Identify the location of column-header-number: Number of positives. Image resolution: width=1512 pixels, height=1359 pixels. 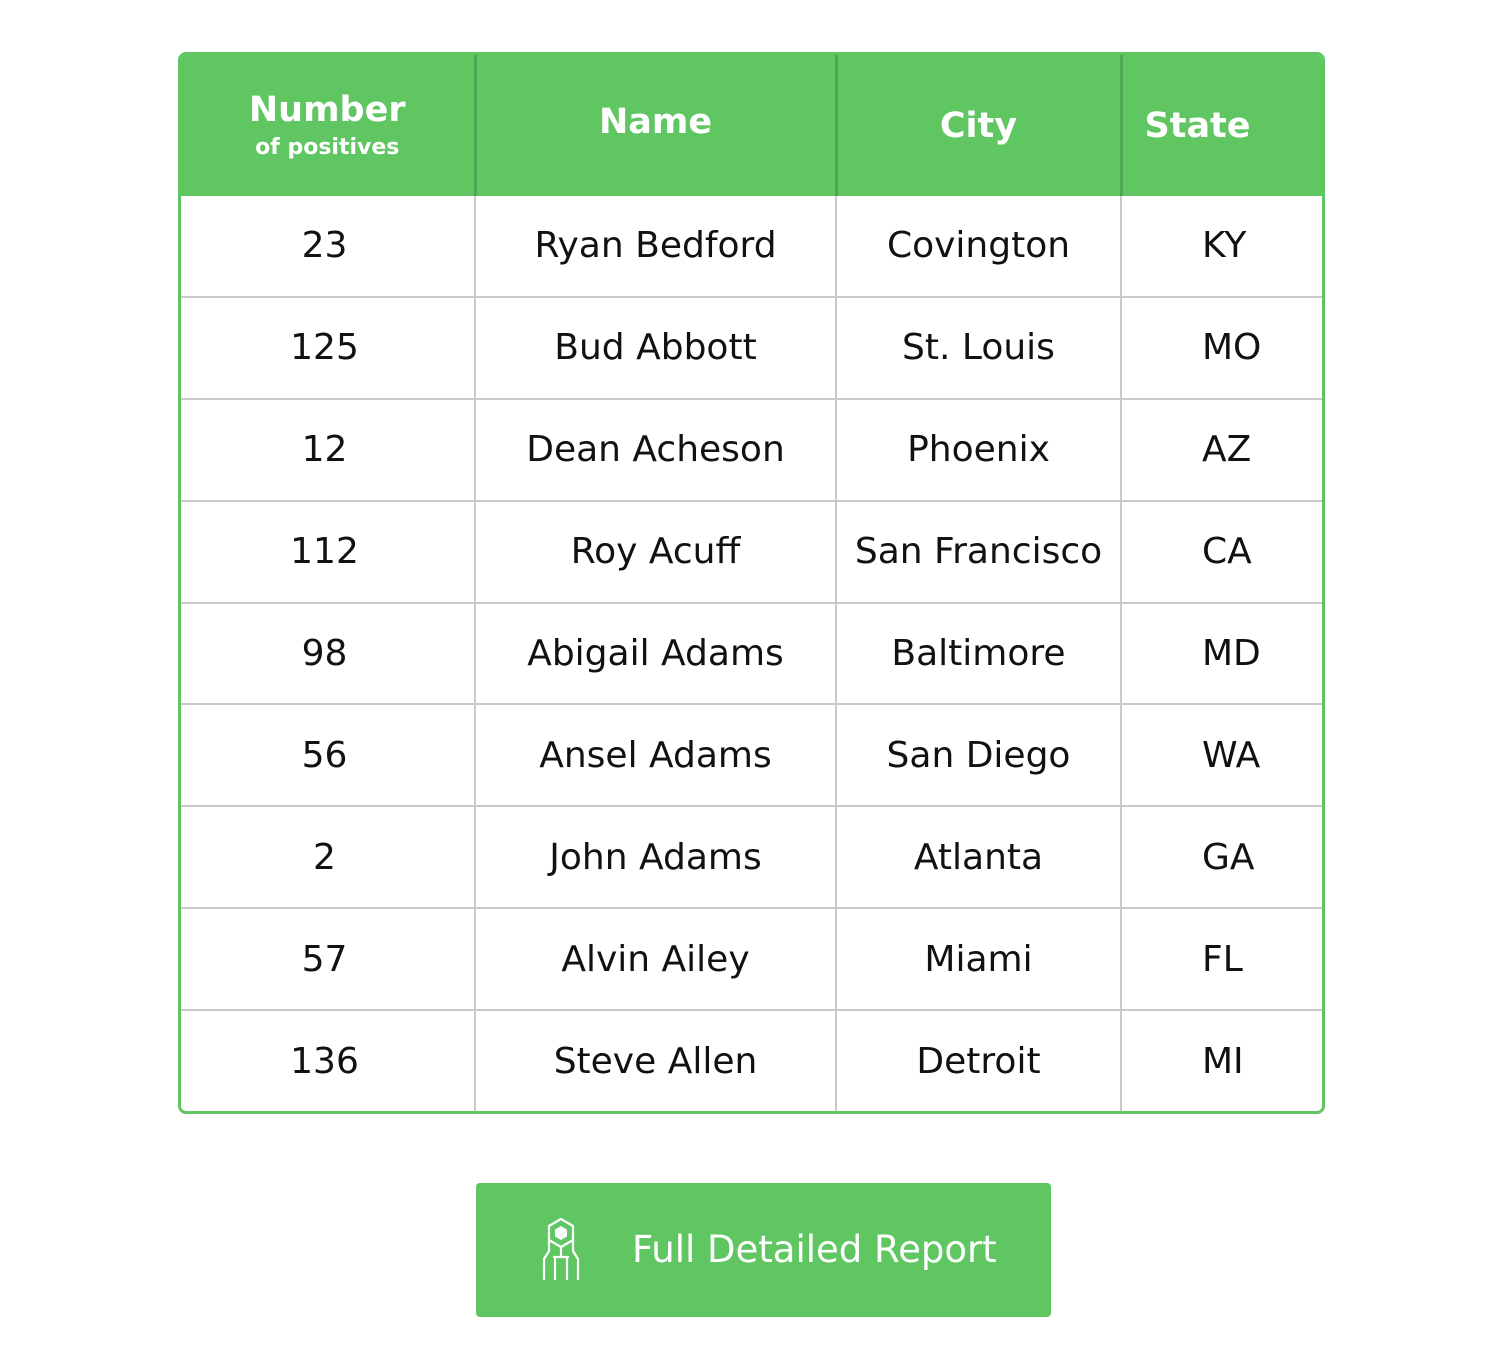
(328, 125).